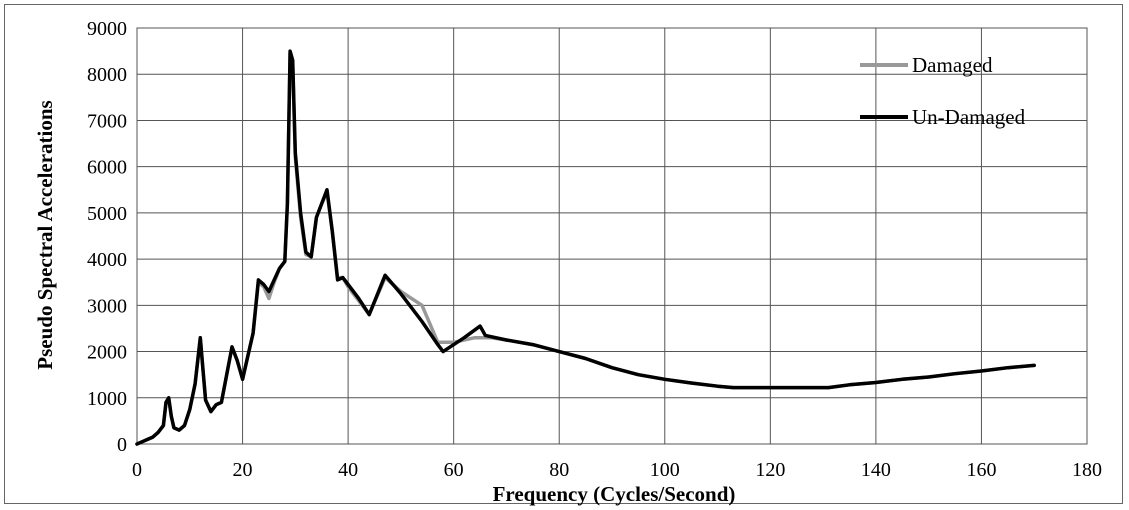 The width and height of the screenshot is (1129, 510). Describe the element at coordinates (665, 470) in the screenshot. I see `x-tick-label: 100` at that location.